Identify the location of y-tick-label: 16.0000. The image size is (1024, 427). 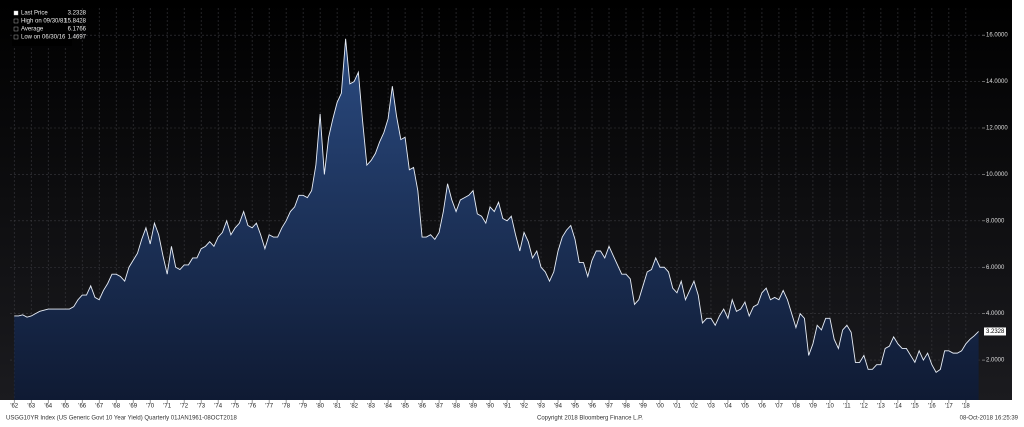
(997, 36).